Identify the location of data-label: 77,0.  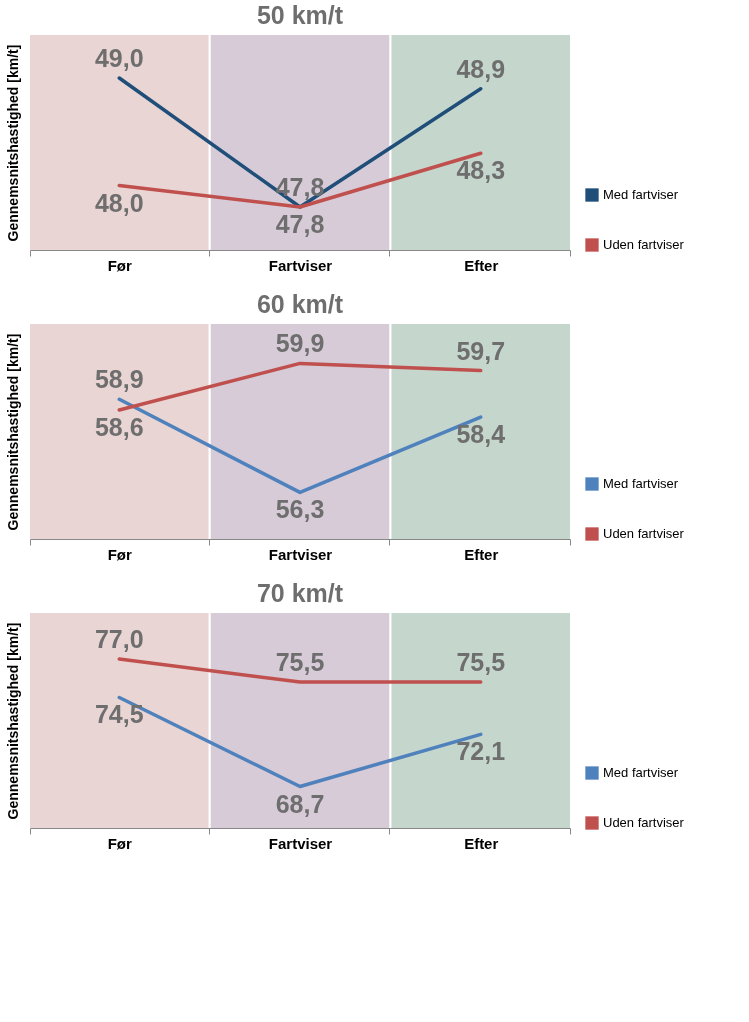
(119, 639).